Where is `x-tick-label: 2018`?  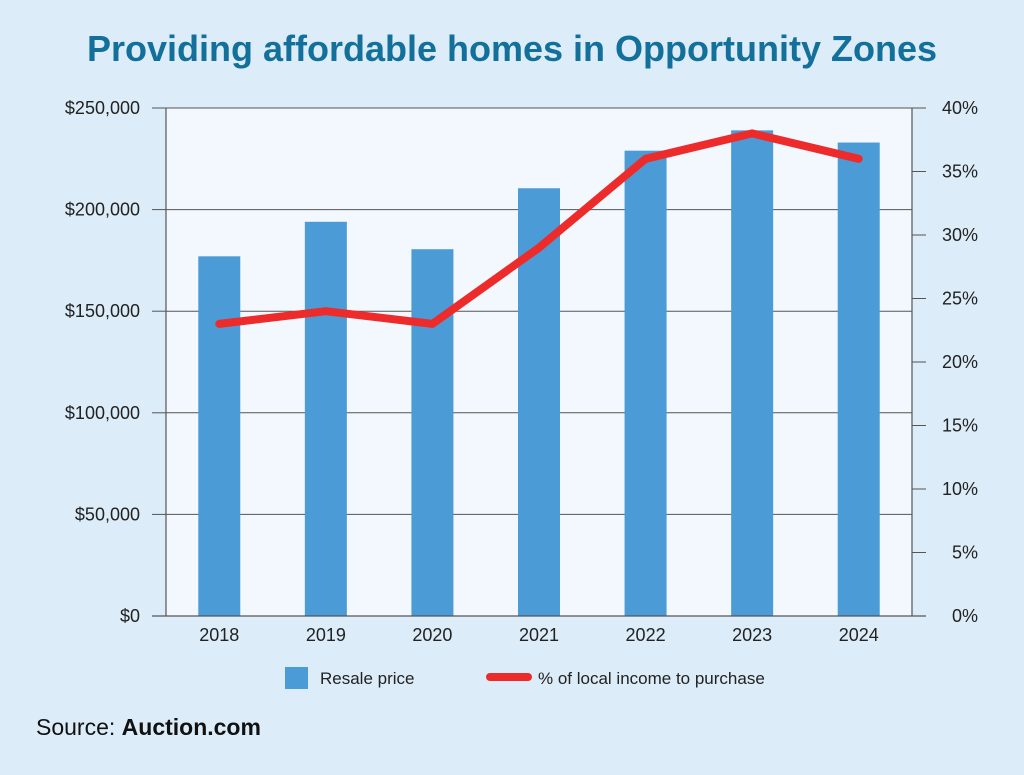
x-tick-label: 2018 is located at coordinates (219, 635).